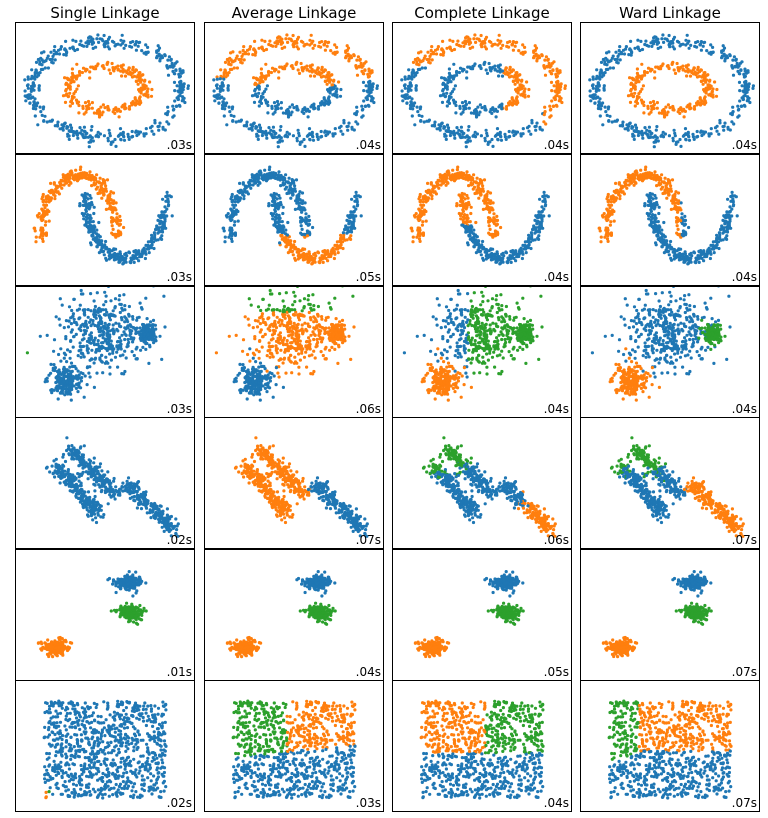  Describe the element at coordinates (671, 91) in the screenshot. I see `scatter-plot` at that location.